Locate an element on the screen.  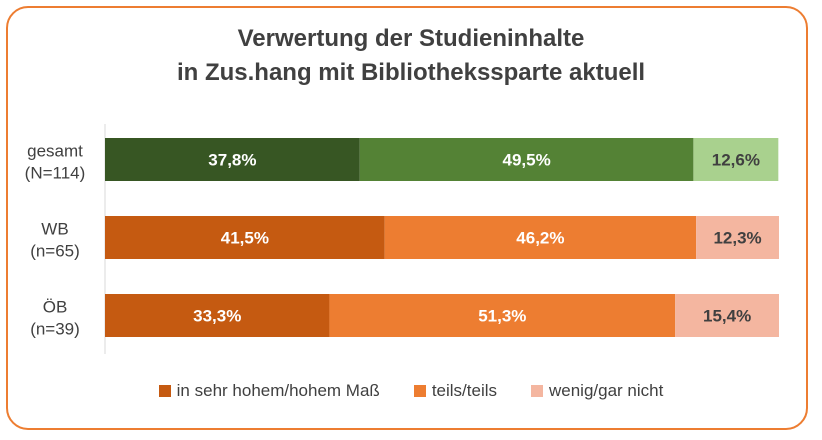
data-label: 51,3% is located at coordinates (502, 316).